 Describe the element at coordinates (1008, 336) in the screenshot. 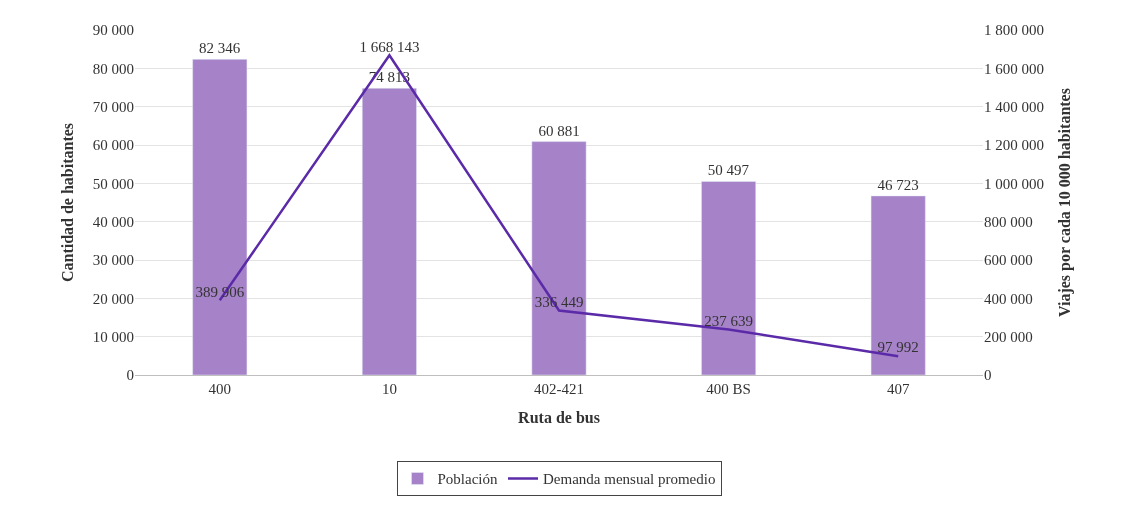

I see `y2-tick-label: 200 000` at that location.